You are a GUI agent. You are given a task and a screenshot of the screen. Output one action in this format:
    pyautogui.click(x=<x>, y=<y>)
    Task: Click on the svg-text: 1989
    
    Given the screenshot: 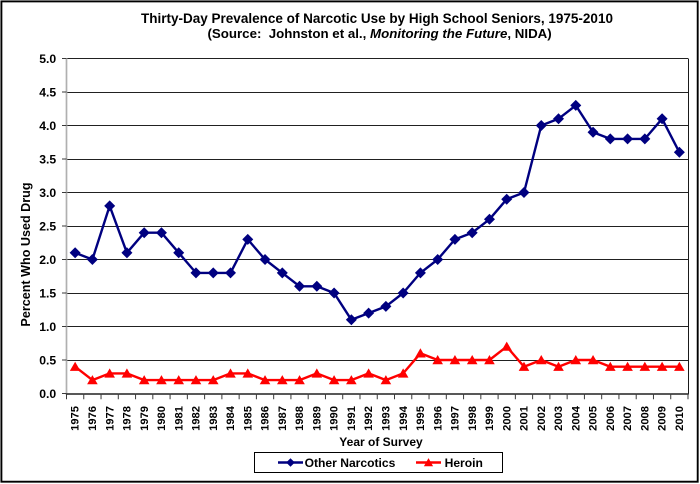 What is the action you would take?
    pyautogui.click(x=317, y=418)
    